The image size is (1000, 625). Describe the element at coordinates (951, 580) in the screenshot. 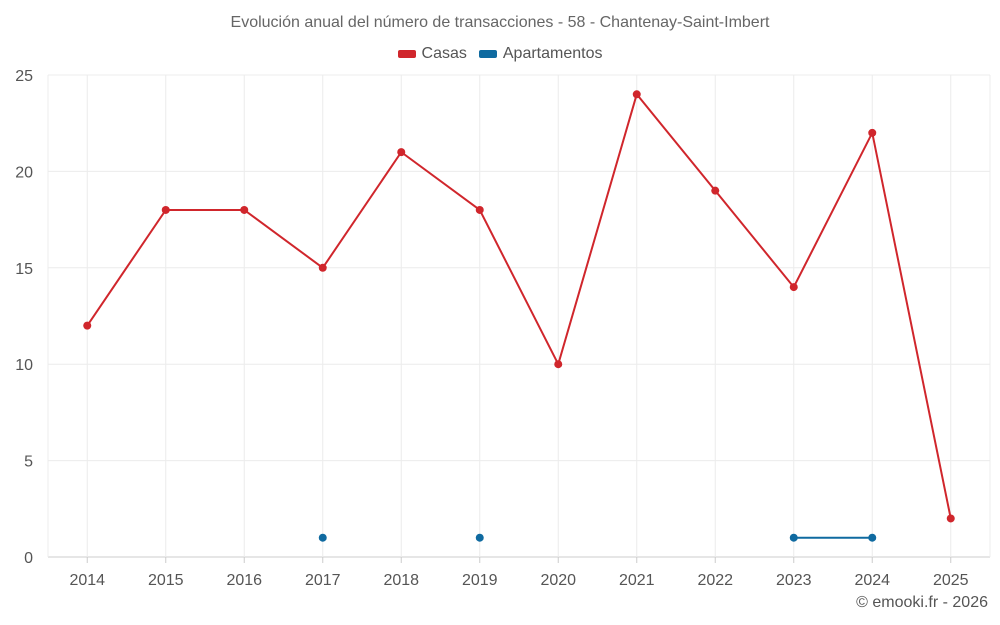

I see `x-tick-label: 2025` at that location.